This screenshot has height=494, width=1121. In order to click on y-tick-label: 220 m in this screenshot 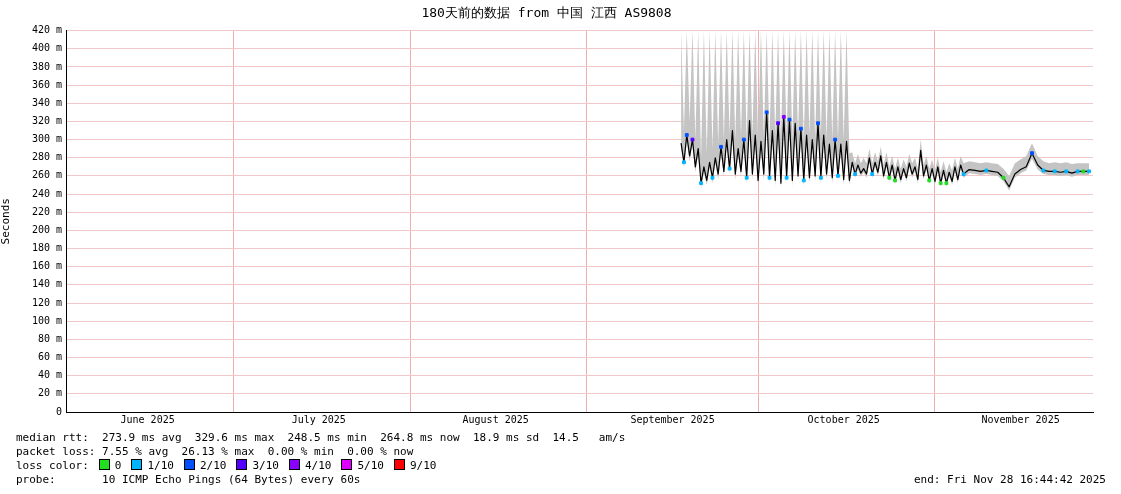, I will do `click(46, 211)`.